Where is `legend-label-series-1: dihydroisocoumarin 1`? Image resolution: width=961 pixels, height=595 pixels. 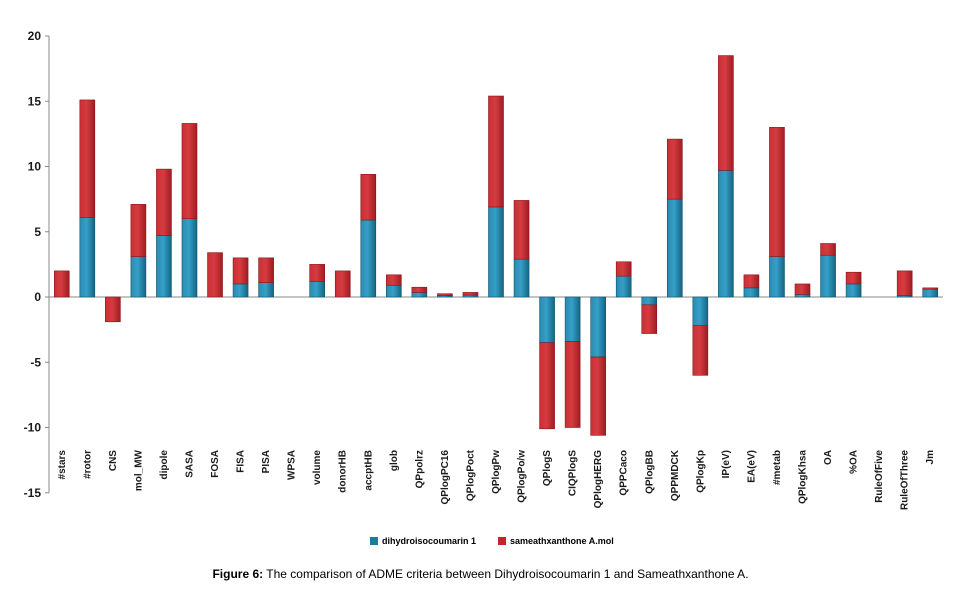 legend-label-series-1: dihydroisocoumarin 1 is located at coordinates (429, 541).